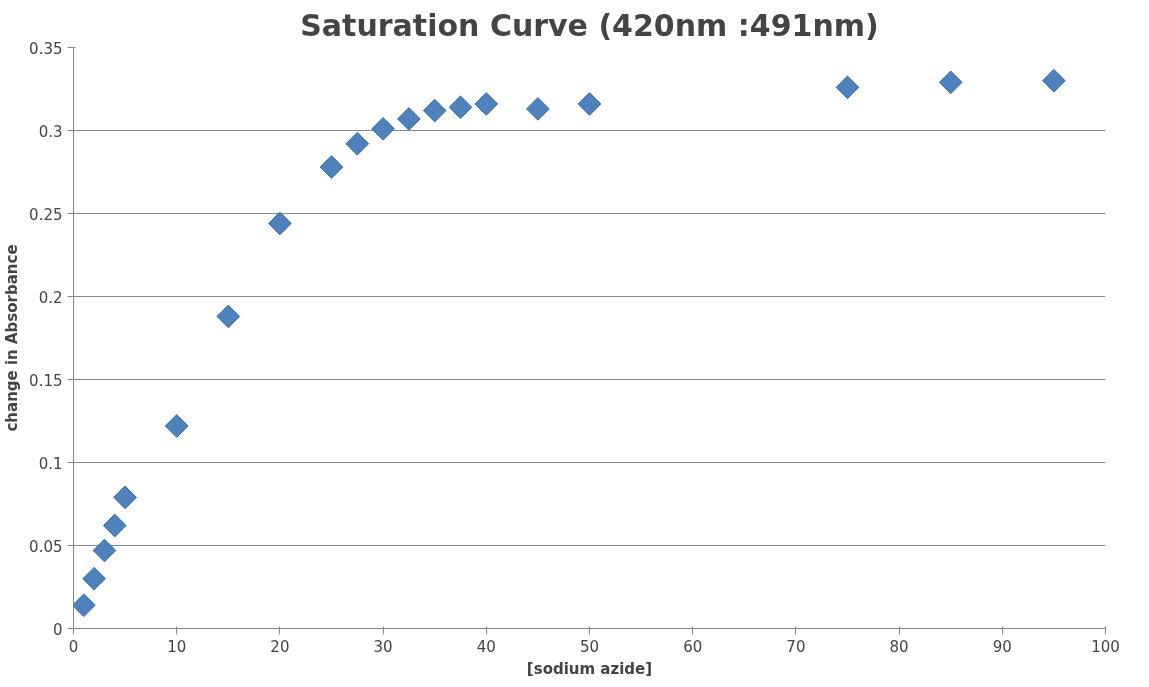 The width and height of the screenshot is (1149, 687). What do you see at coordinates (589, 668) in the screenshot?
I see `x-axis-title: [sodium azide]` at bounding box center [589, 668].